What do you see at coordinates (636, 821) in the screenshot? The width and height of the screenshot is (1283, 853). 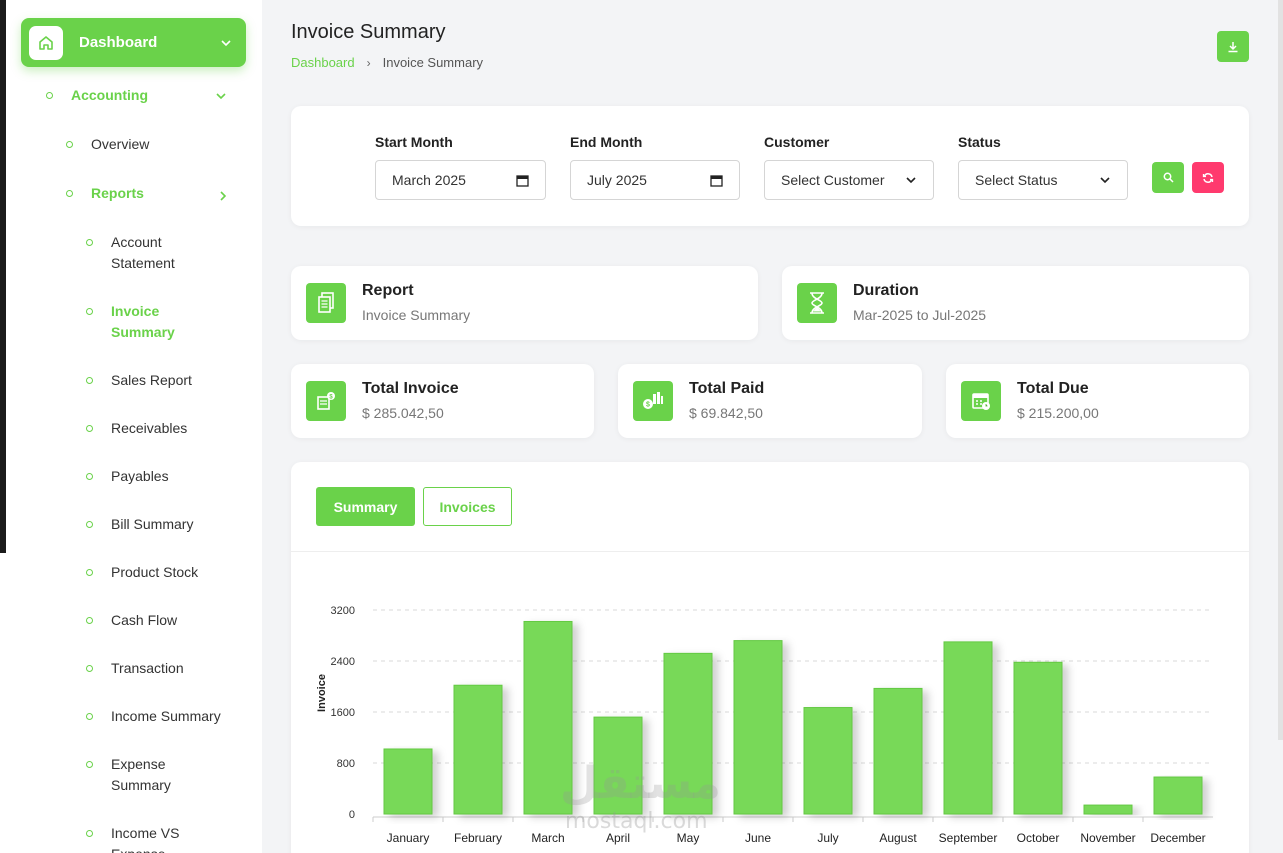 I see `watermark-text: mostaql.com` at bounding box center [636, 821].